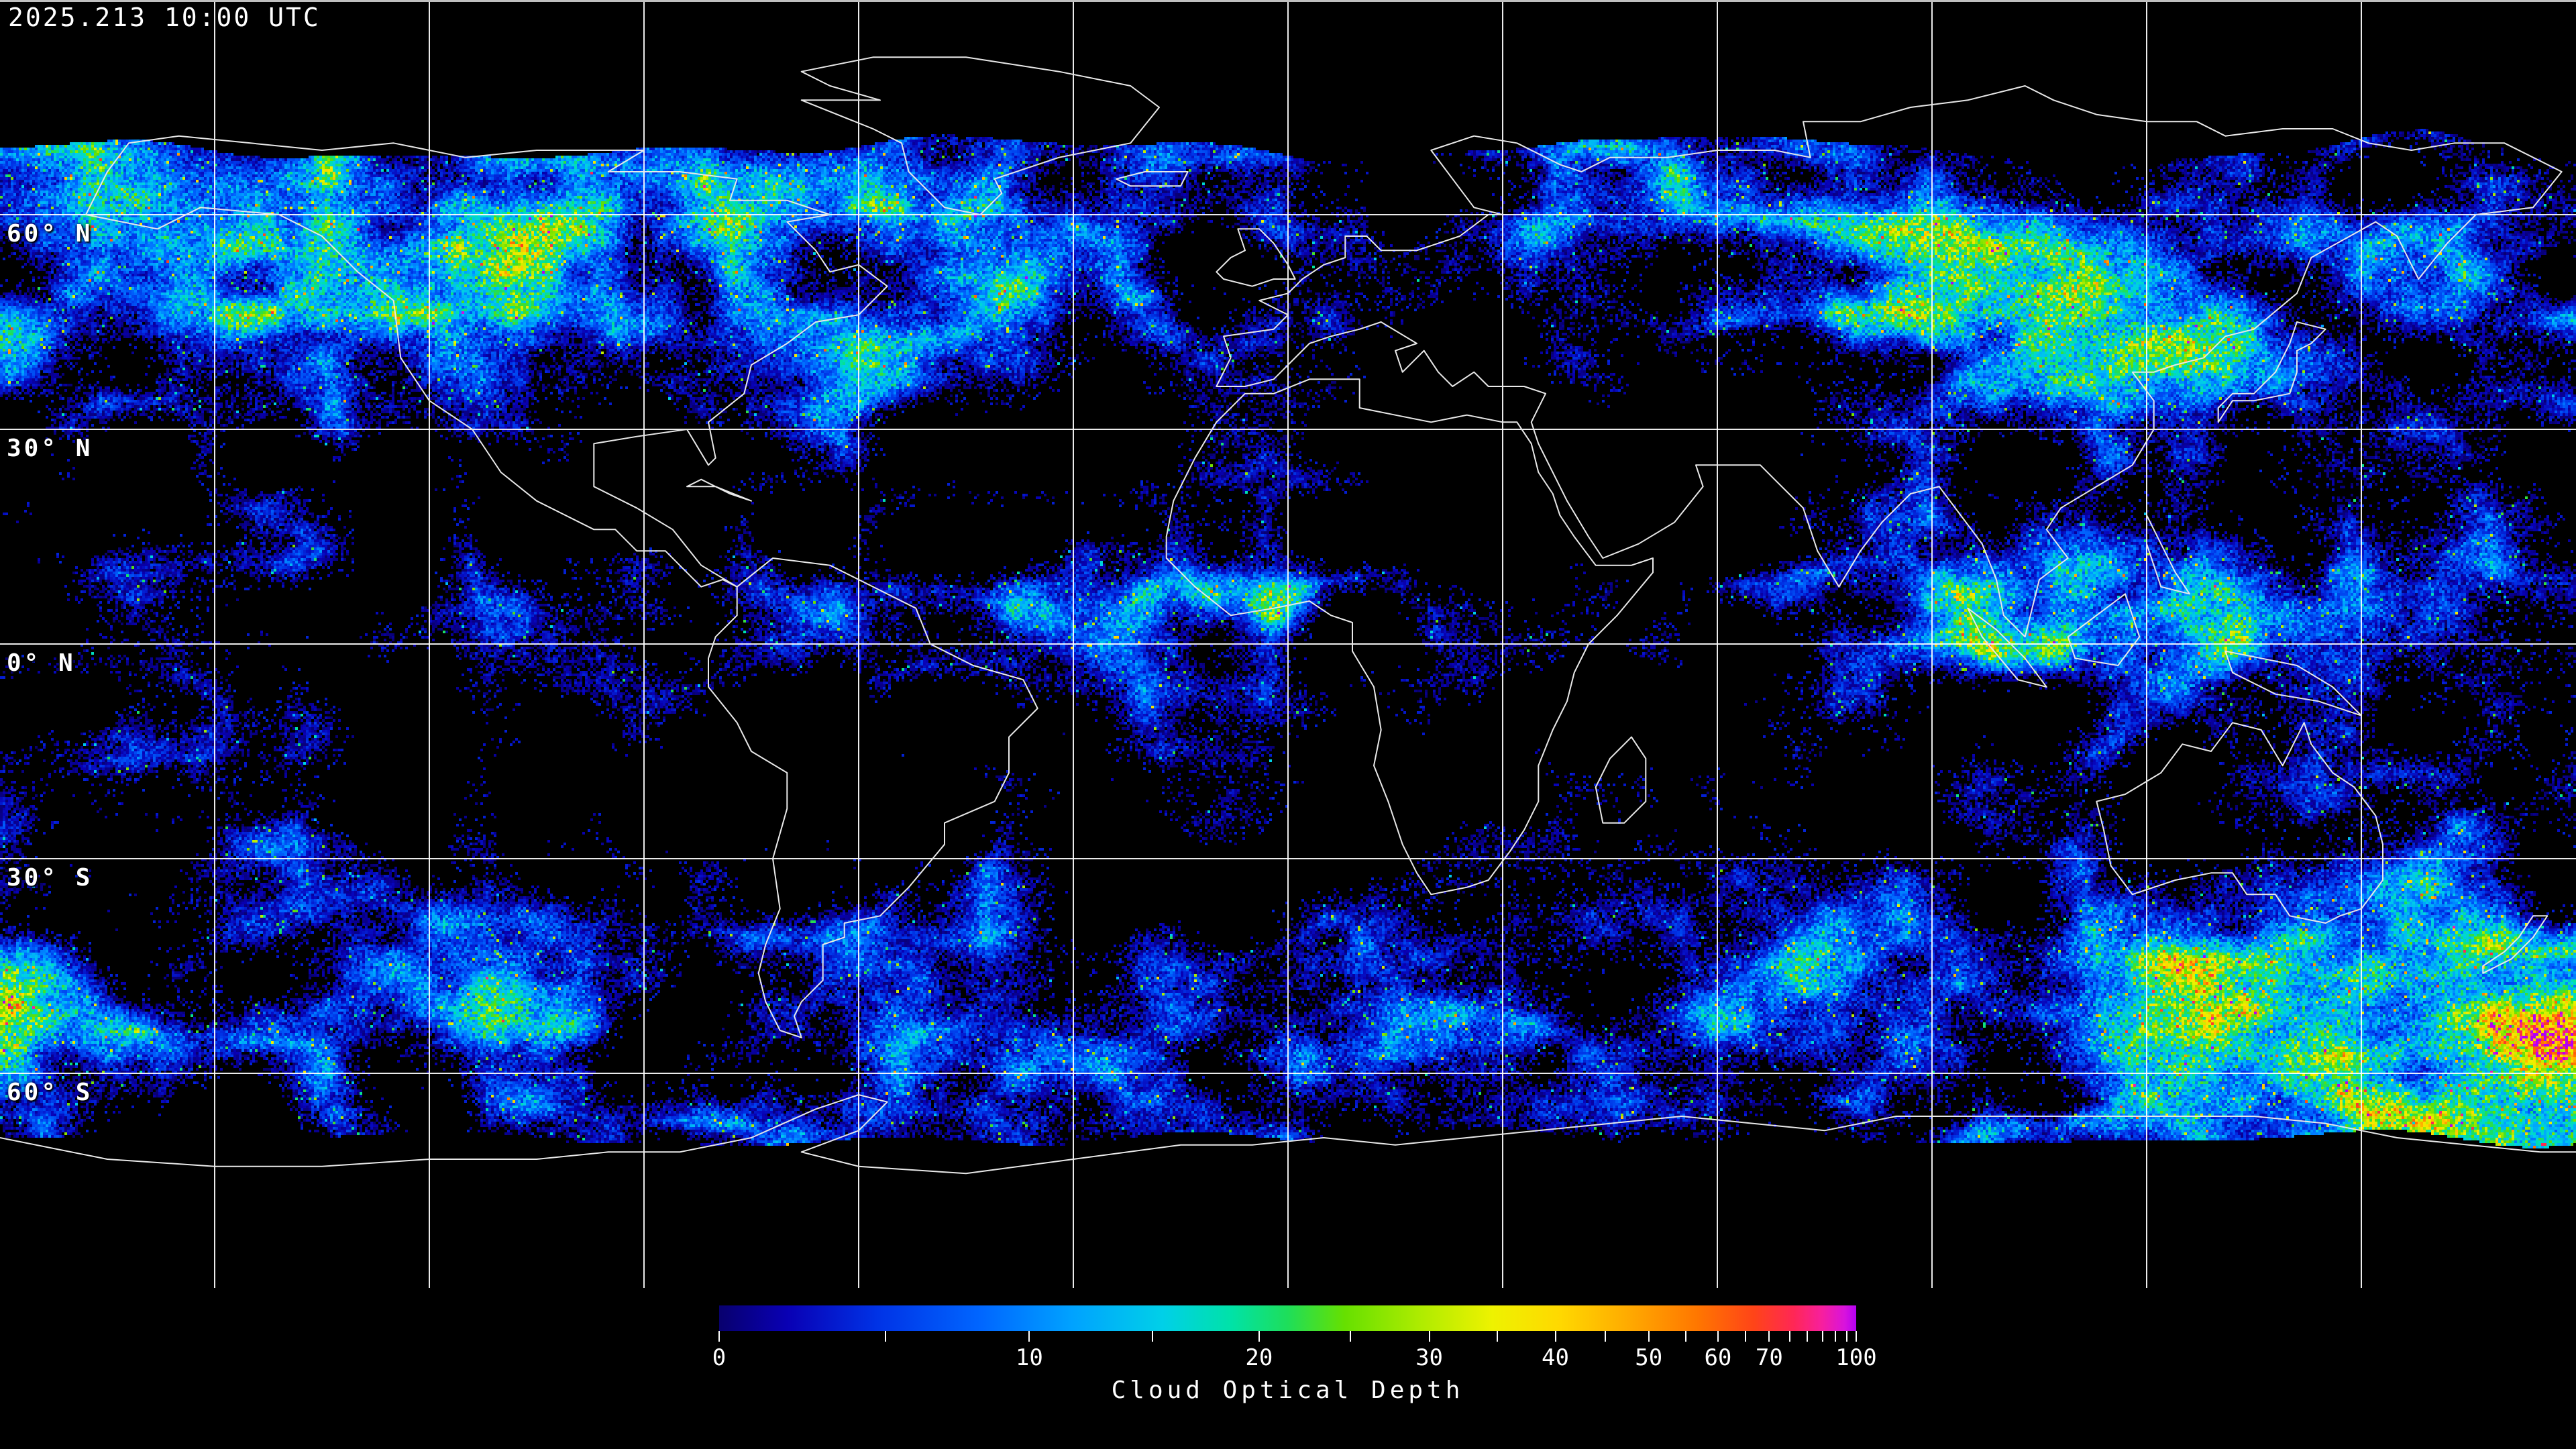 This screenshot has width=2576, height=1449. What do you see at coordinates (50, 878) in the screenshot?
I see `lat-label-30S: 30° S` at bounding box center [50, 878].